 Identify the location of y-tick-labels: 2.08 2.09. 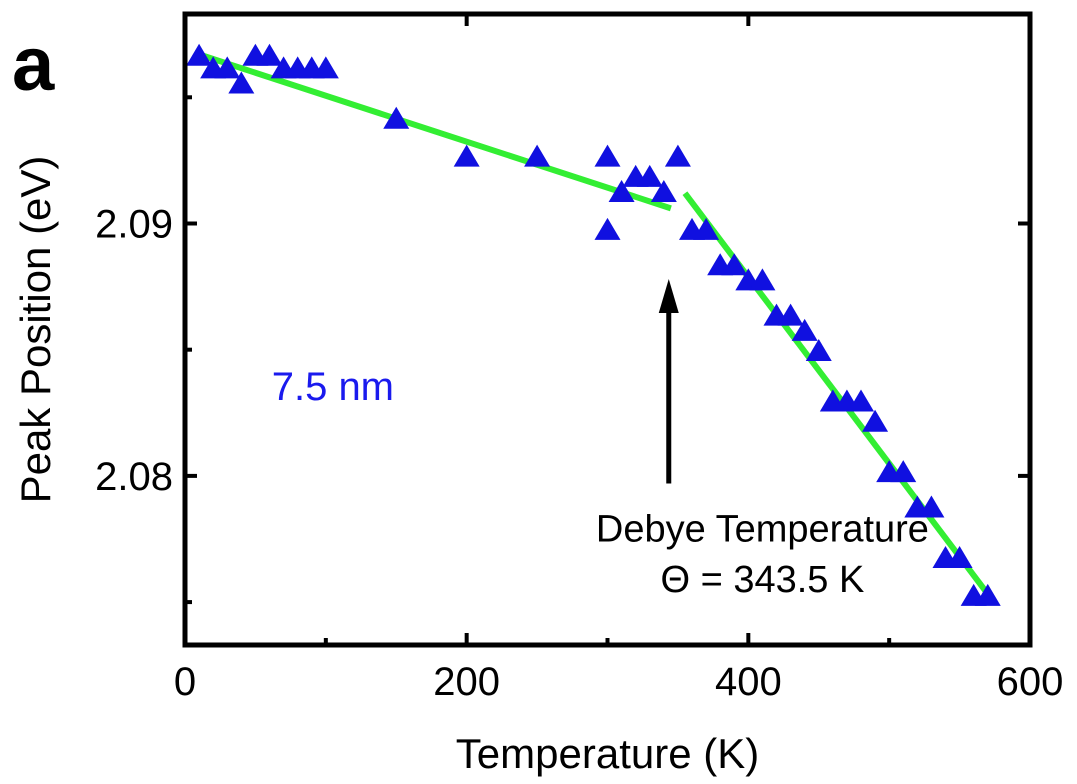
(134, 350).